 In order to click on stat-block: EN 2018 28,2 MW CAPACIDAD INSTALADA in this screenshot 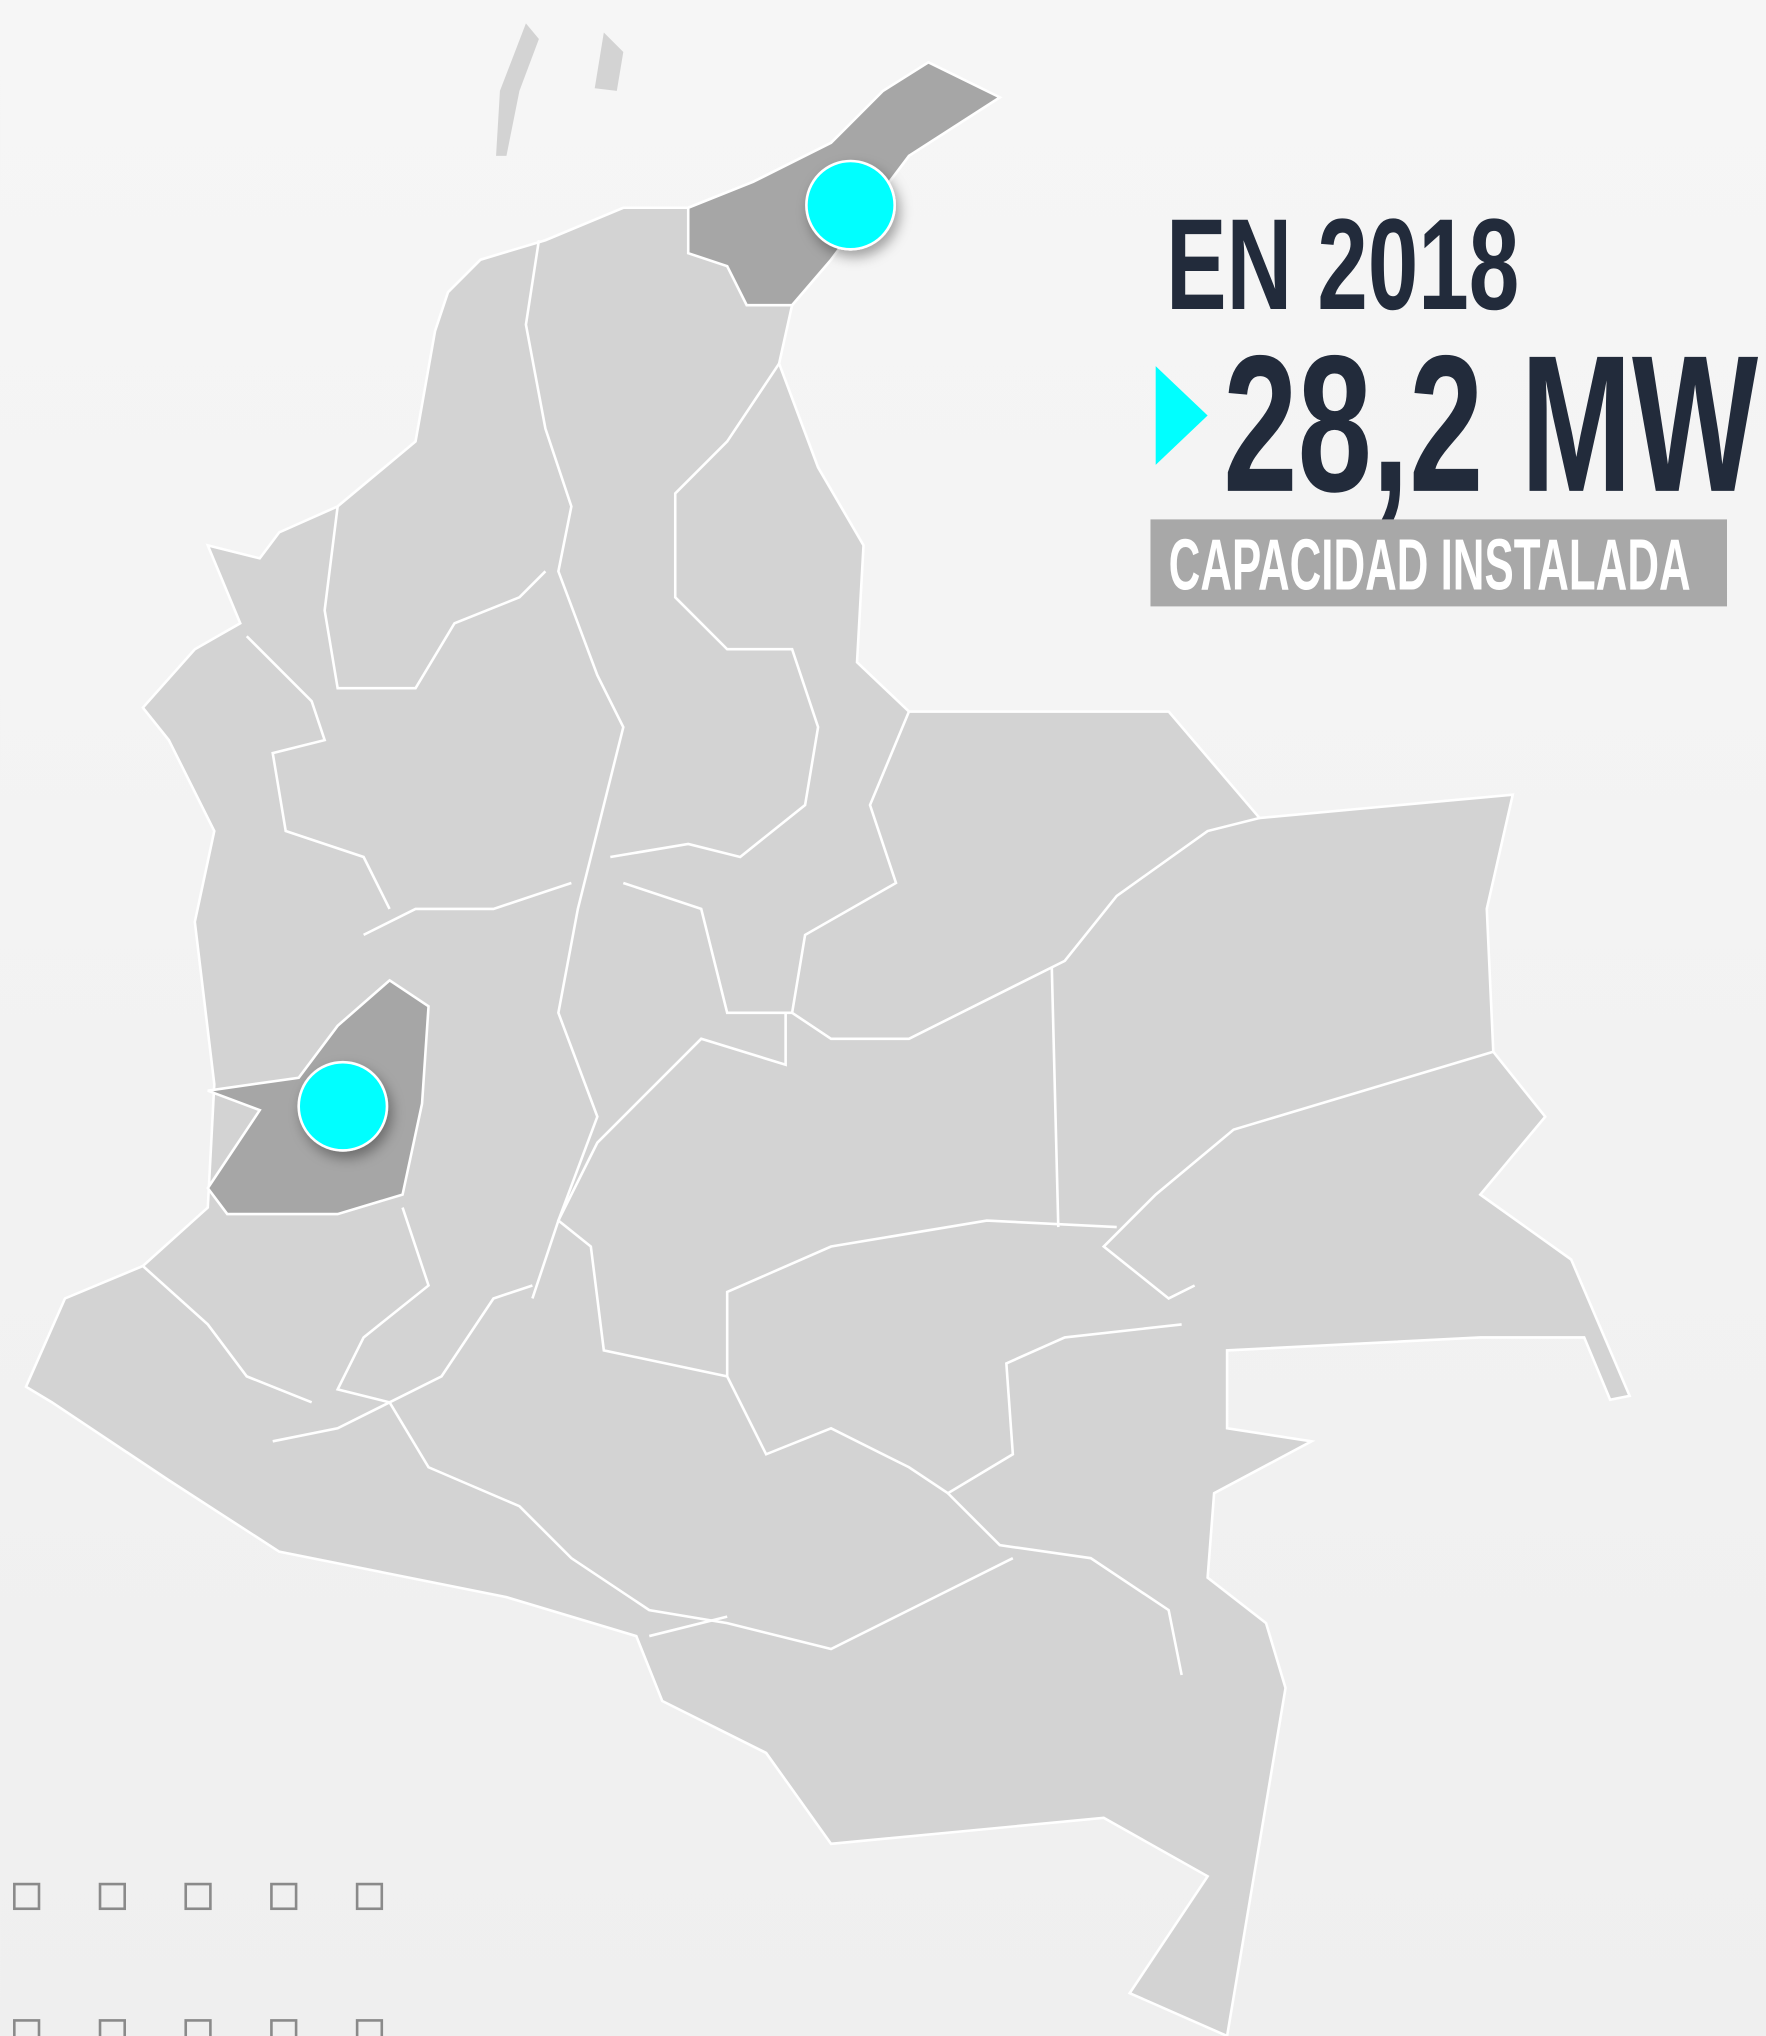, I will do `click(1454, 399)`.